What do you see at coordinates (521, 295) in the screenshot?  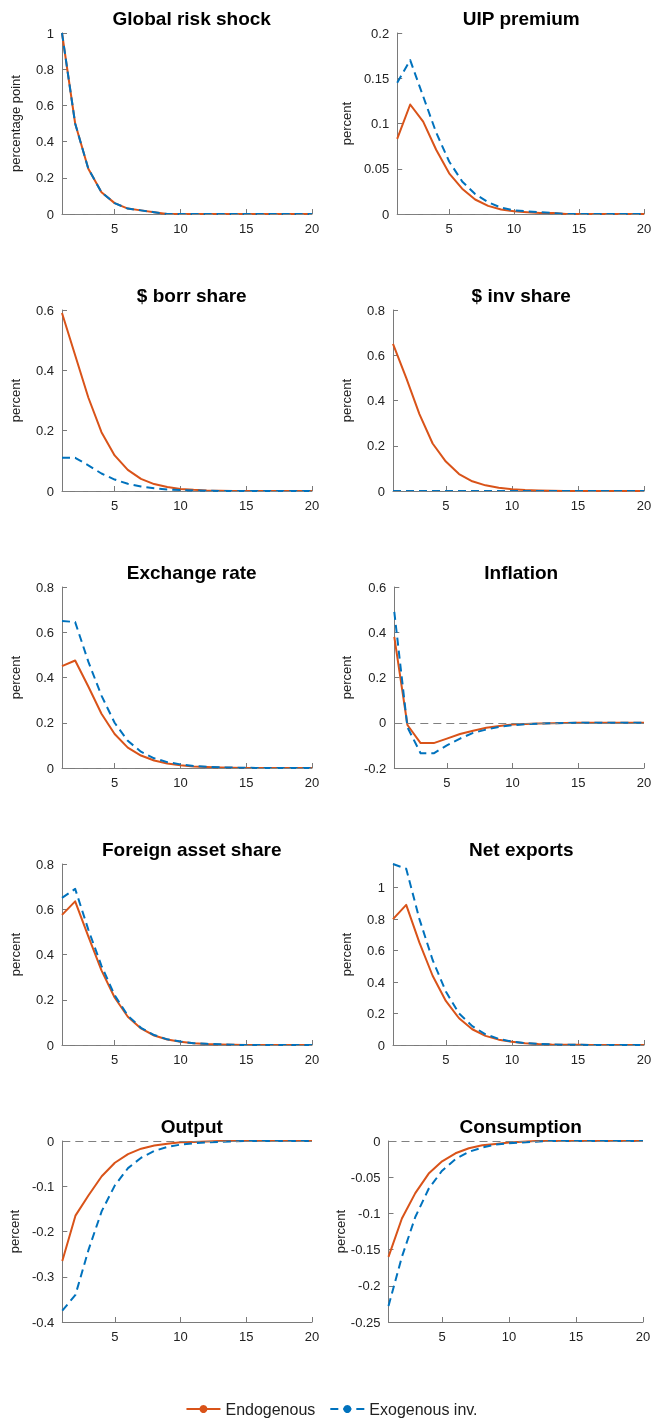 I see `chart-title: $ inv share` at bounding box center [521, 295].